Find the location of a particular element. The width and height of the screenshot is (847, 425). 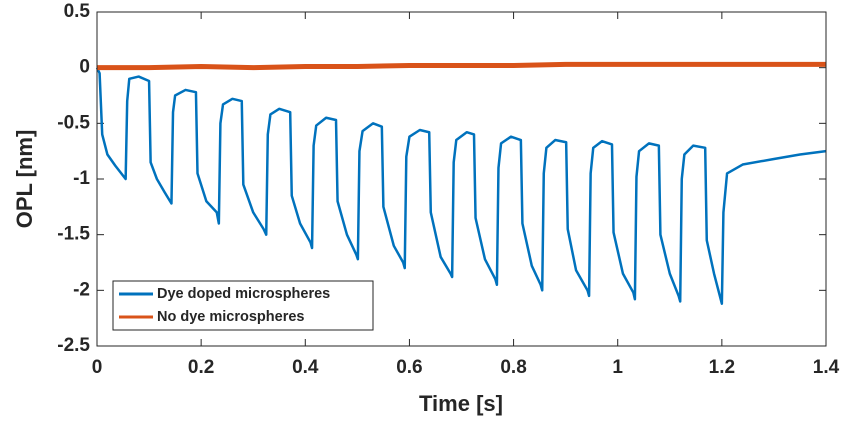

y-tick-label: -1 is located at coordinates (81, 178).